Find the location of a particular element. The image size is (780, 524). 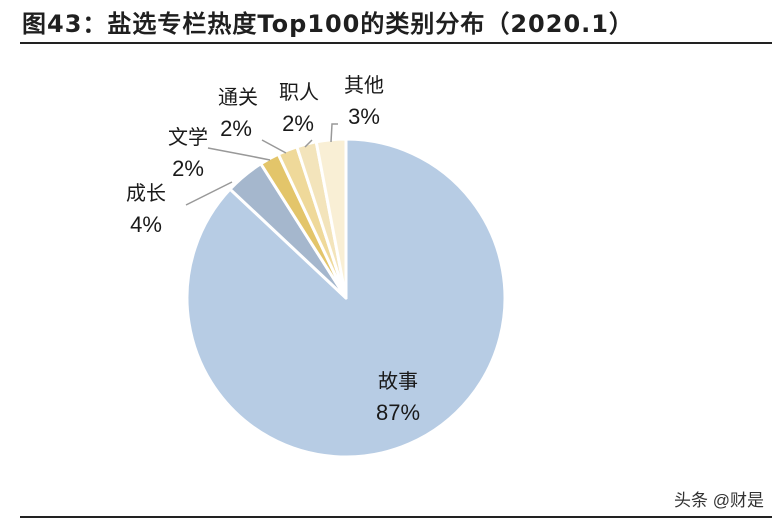

slice-6-value-label: 3% is located at coordinates (364, 116).